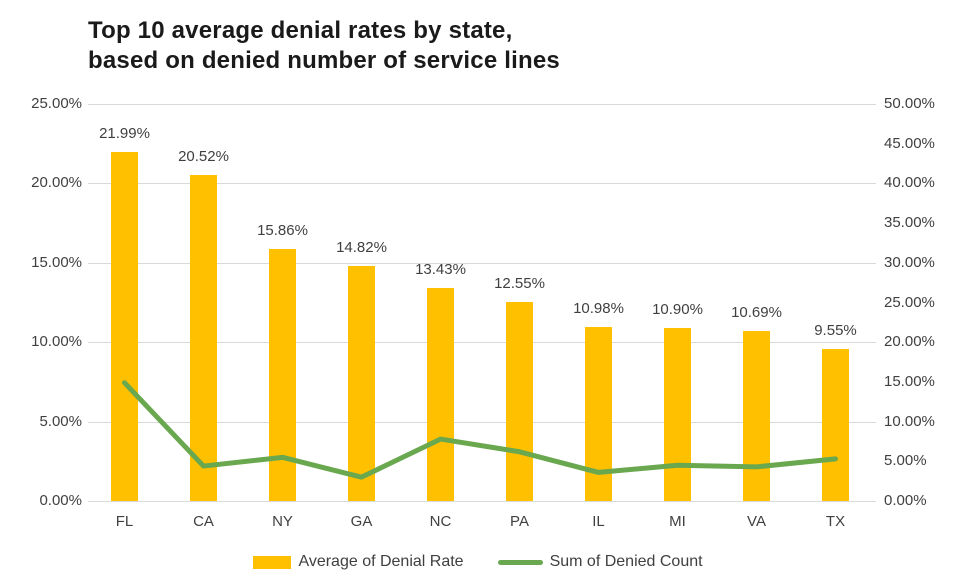  I want to click on bar-value-label-CA: 20.52%, so click(203, 157).